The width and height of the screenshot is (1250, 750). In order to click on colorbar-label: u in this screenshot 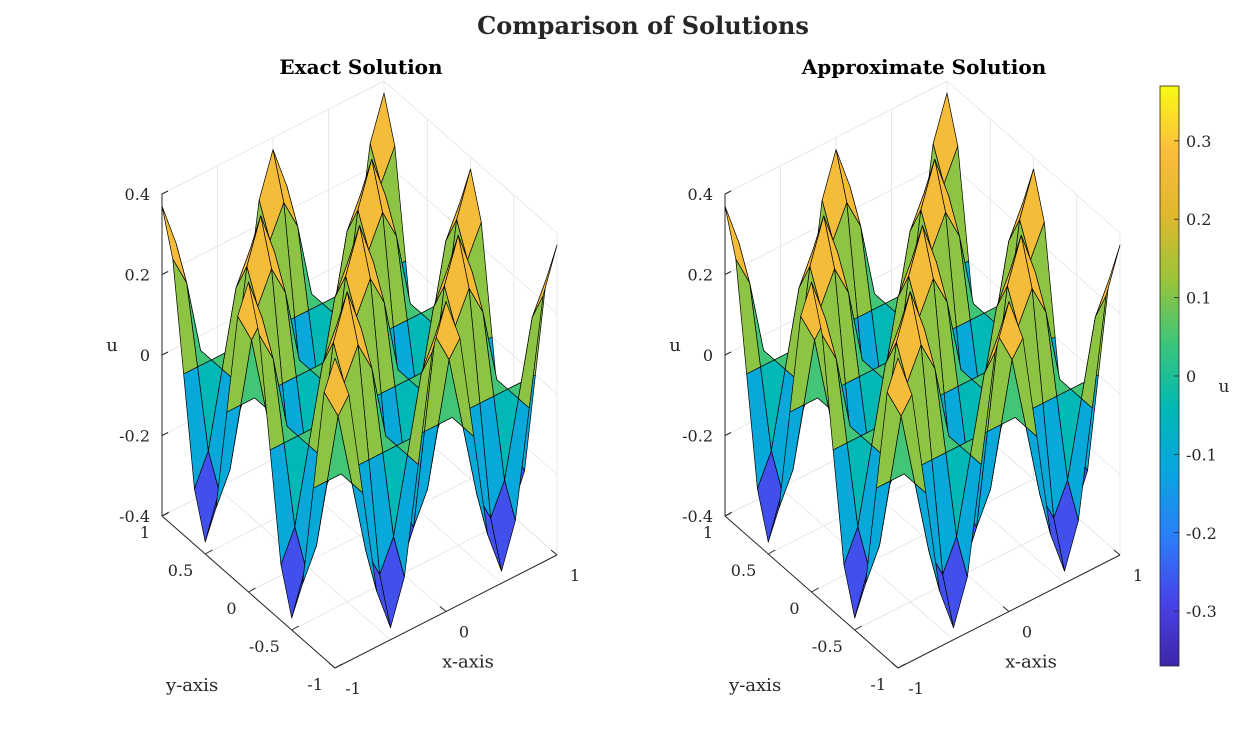, I will do `click(1224, 387)`.